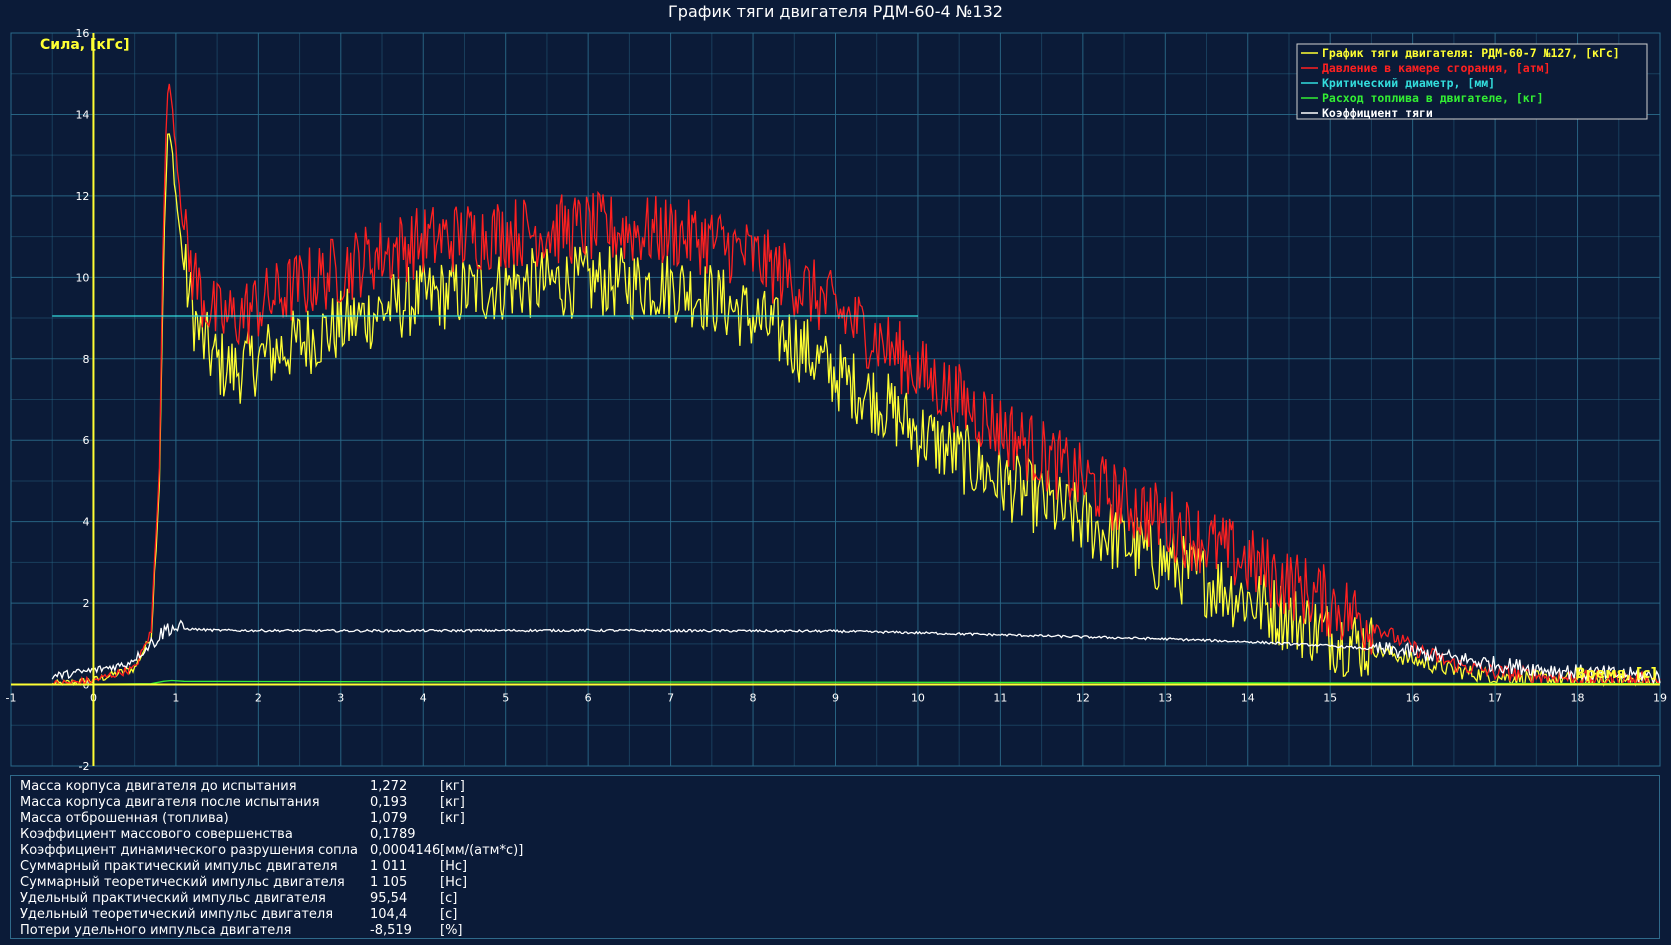 The image size is (1671, 945). Describe the element at coordinates (82, 114) in the screenshot. I see `y-tick-label: 14` at that location.